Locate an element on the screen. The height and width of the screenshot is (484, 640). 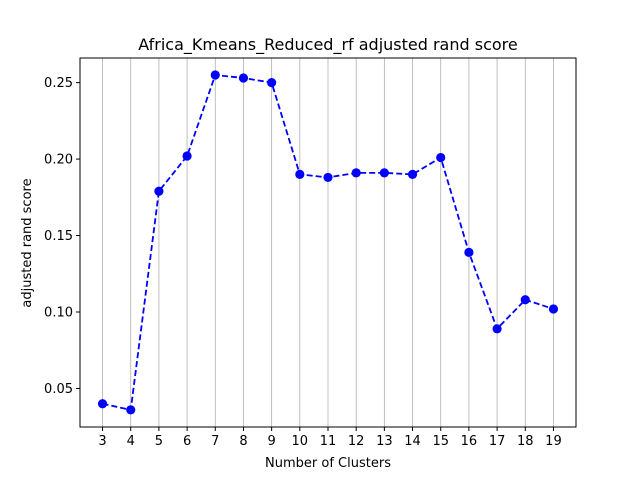
x-tick-label: 7 is located at coordinates (215, 441).